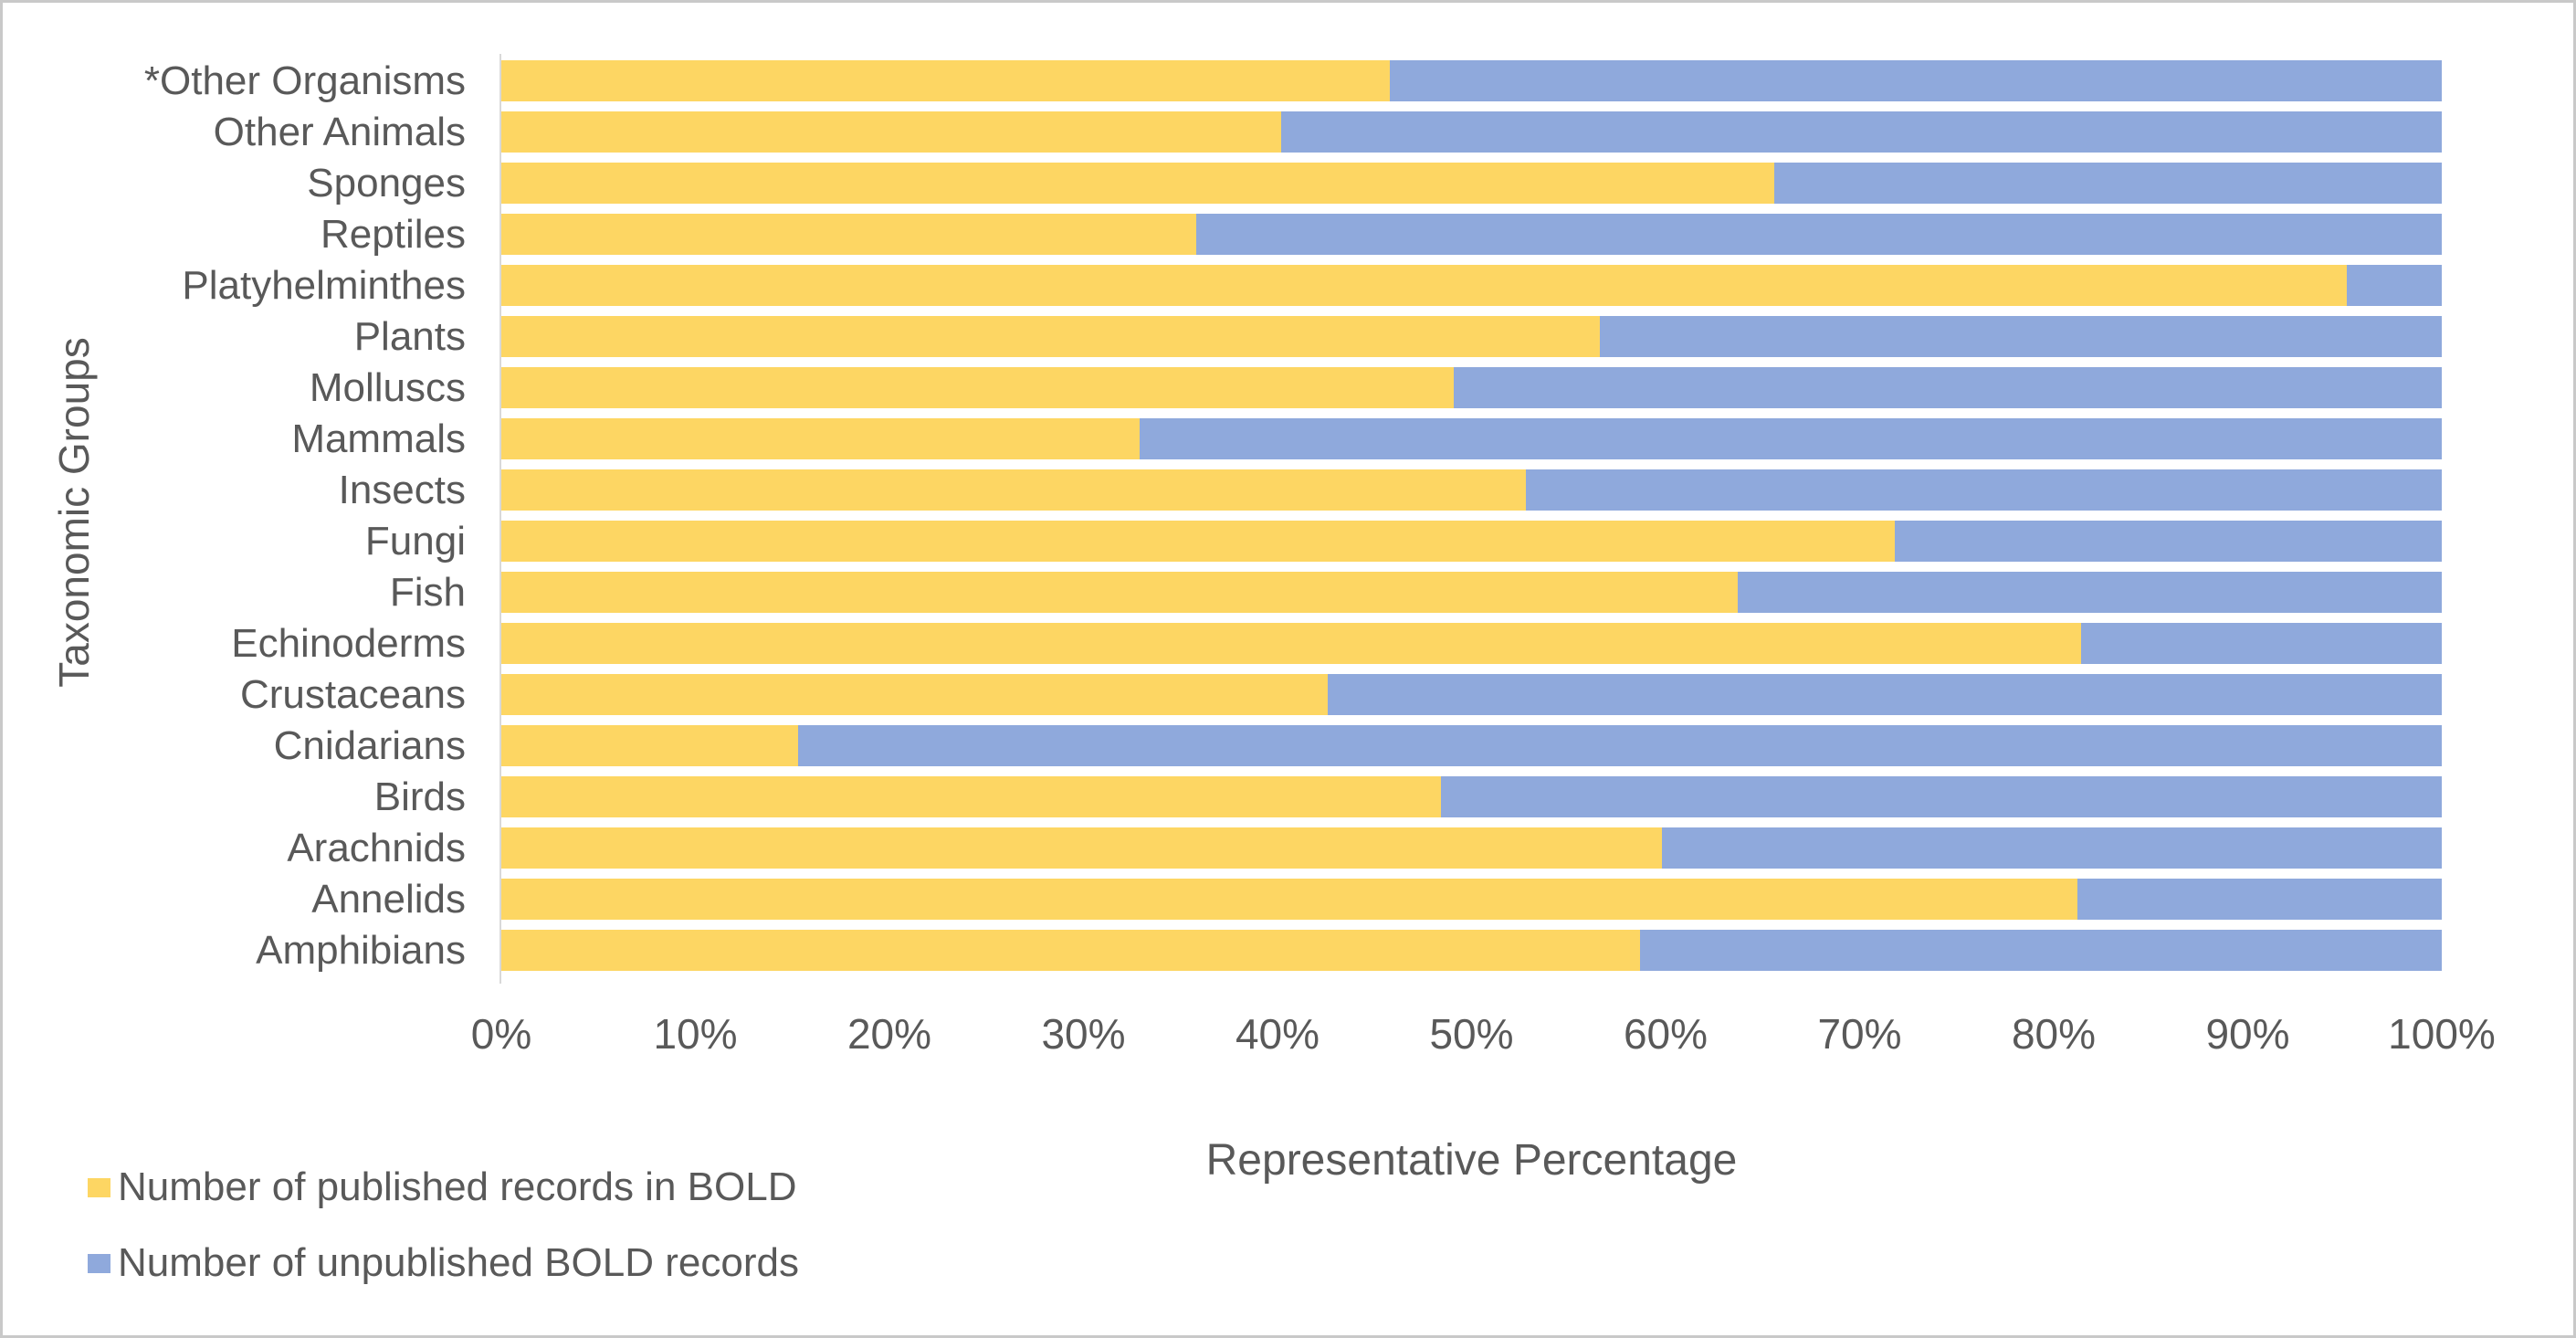  Describe the element at coordinates (387, 388) in the screenshot. I see `category-label: Molluscs` at that location.